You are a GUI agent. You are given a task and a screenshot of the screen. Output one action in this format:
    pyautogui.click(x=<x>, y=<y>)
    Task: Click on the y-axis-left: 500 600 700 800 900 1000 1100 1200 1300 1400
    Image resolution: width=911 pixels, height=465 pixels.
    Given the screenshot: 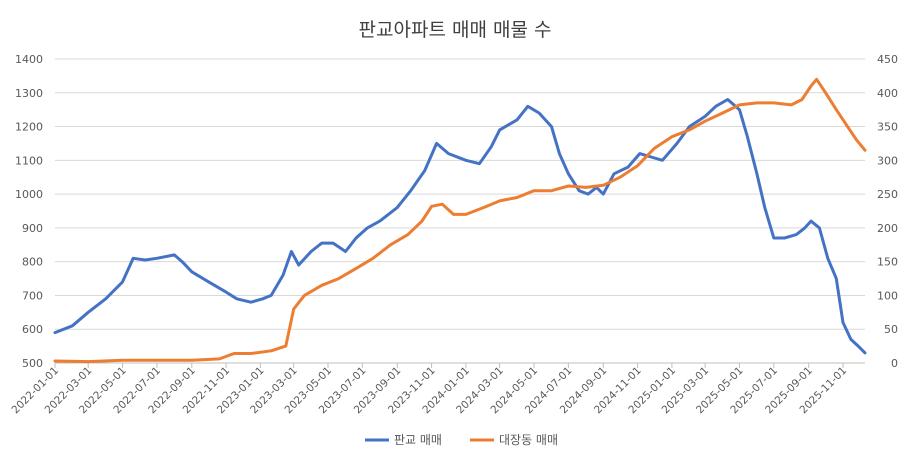 What is the action you would take?
    pyautogui.click(x=29, y=211)
    